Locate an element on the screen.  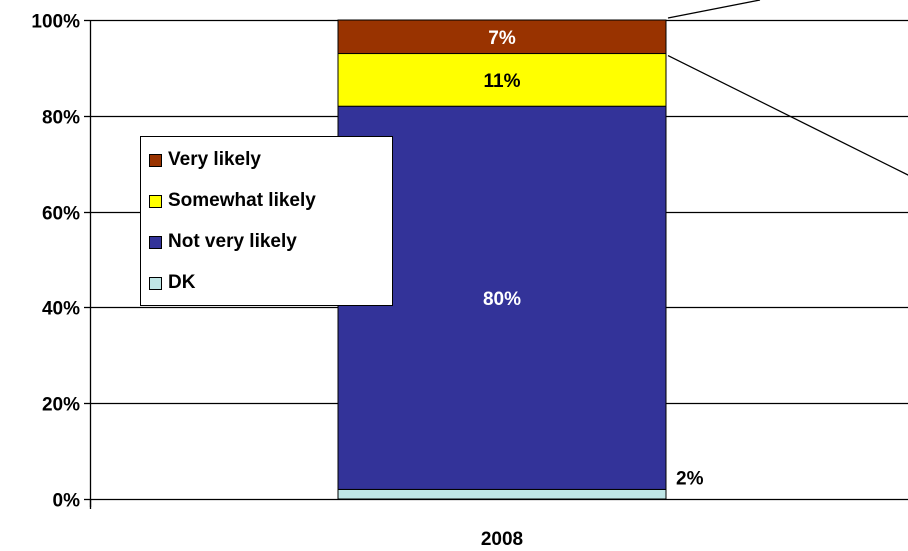
data-label: 2% is located at coordinates (690, 478).